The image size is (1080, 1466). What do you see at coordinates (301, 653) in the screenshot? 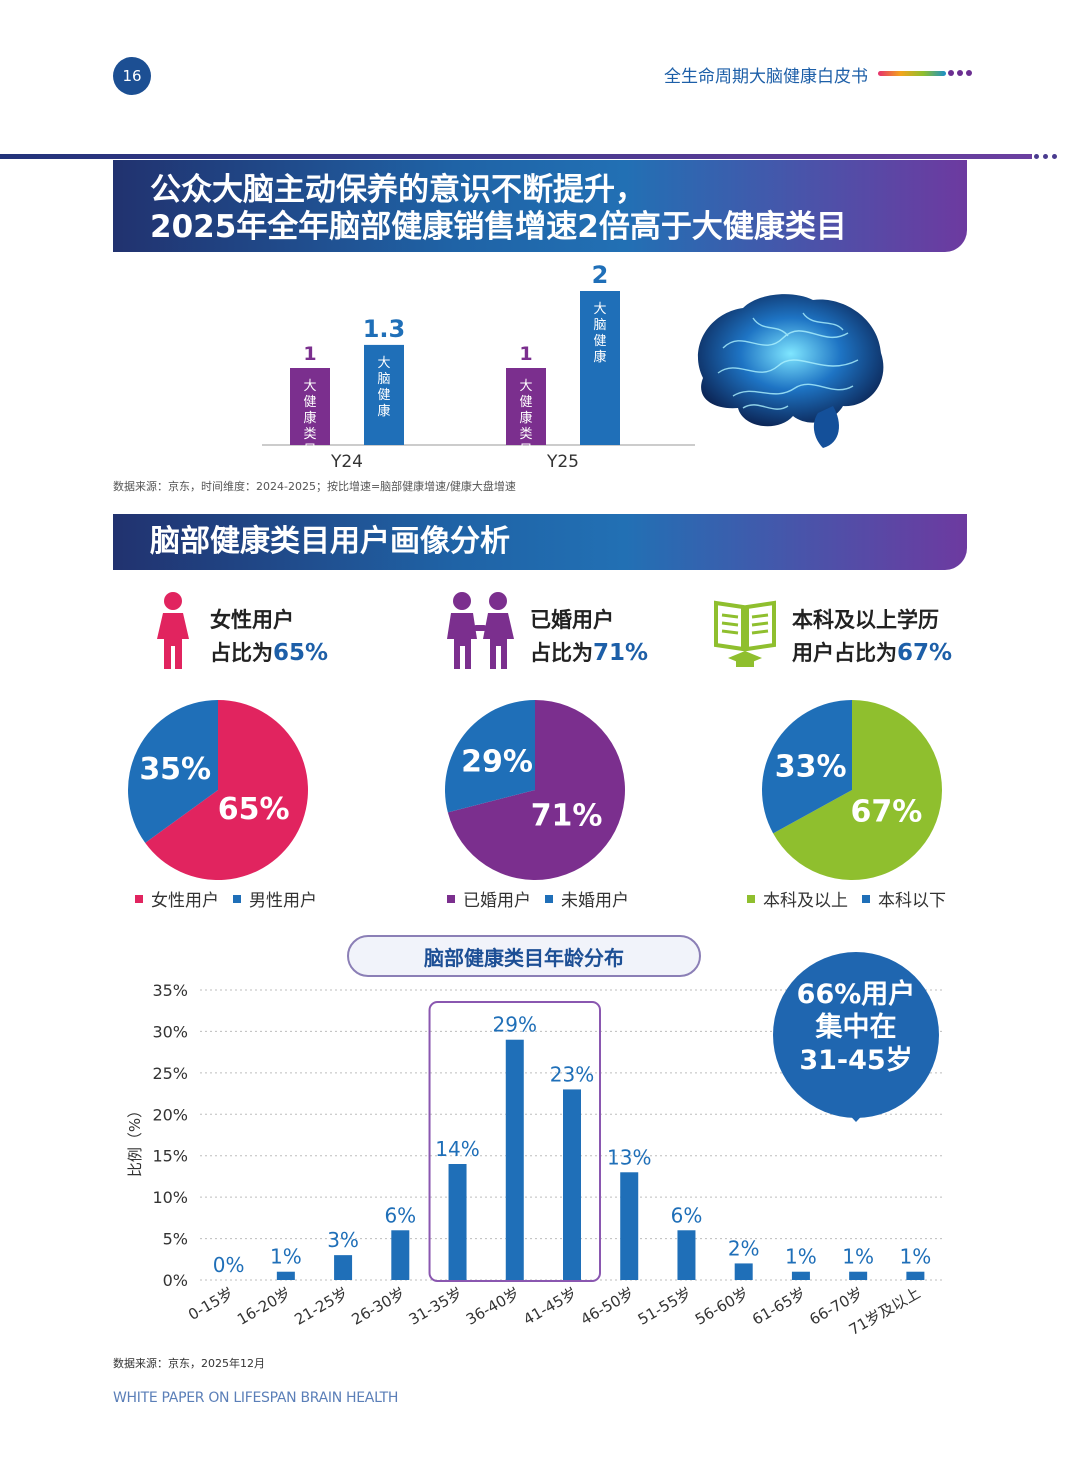
I see `female-profile-value: 65%` at bounding box center [301, 653].